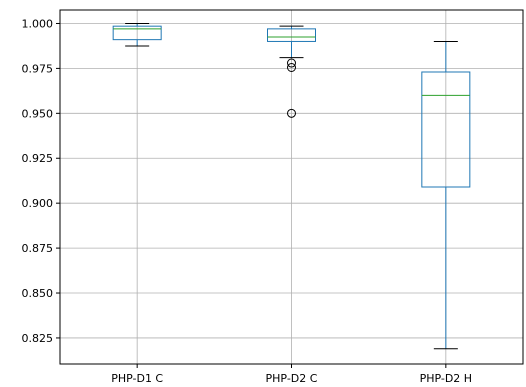  What do you see at coordinates (292, 378) in the screenshot?
I see `x-tick-label: PHP-D2 C` at bounding box center [292, 378].